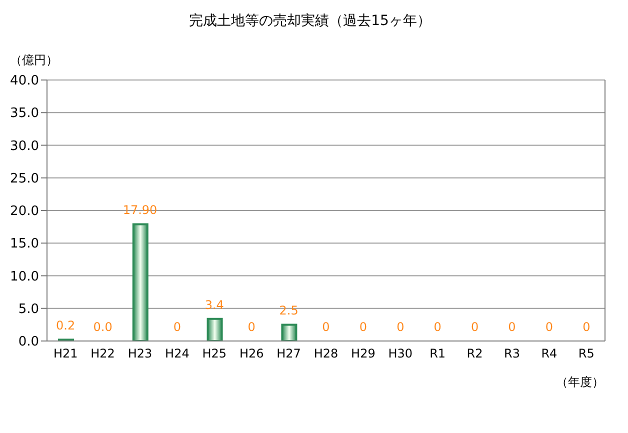 The width and height of the screenshot is (628, 433). I want to click on y-axis-title: （億円）, so click(34, 60).